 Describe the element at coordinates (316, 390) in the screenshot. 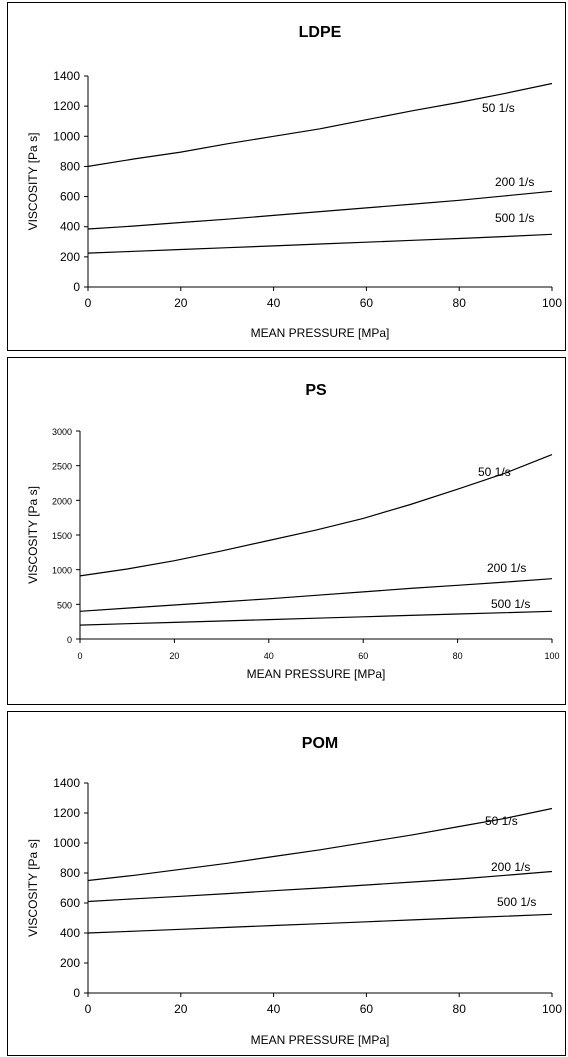

I see `chart-title: PS` at that location.